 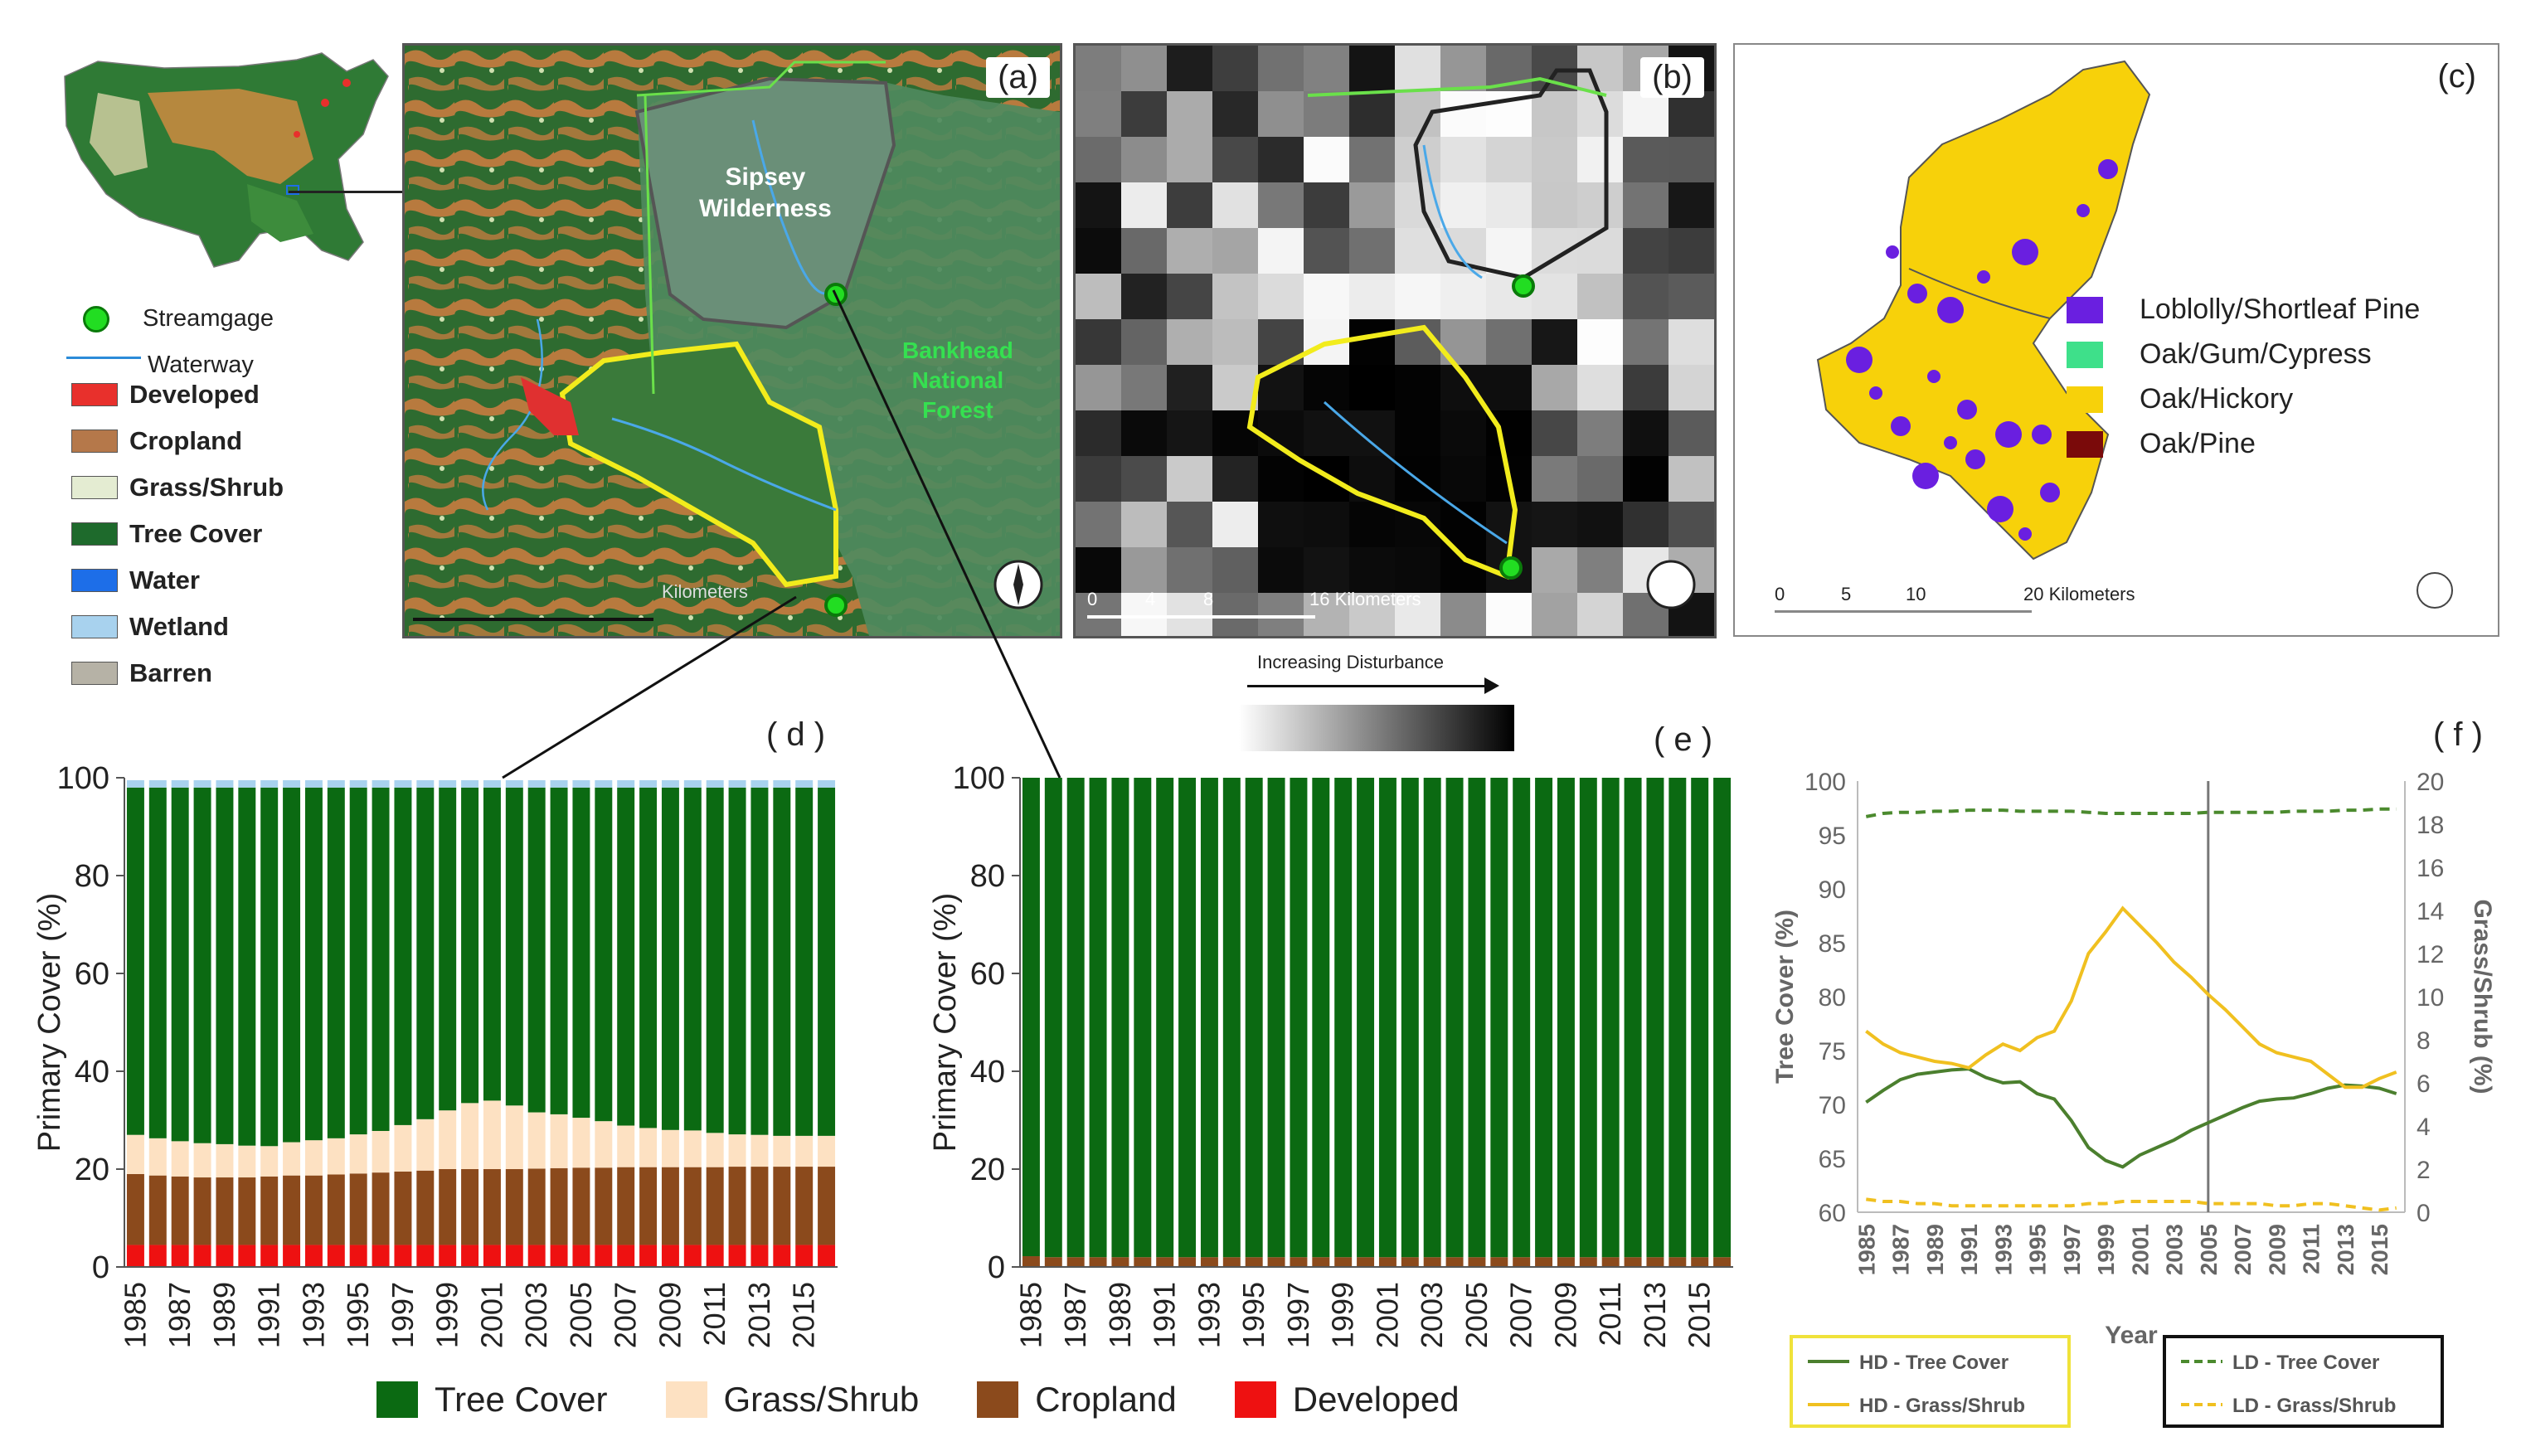 I want to click on x-tick-label: 2007, so click(x=626, y=1315).